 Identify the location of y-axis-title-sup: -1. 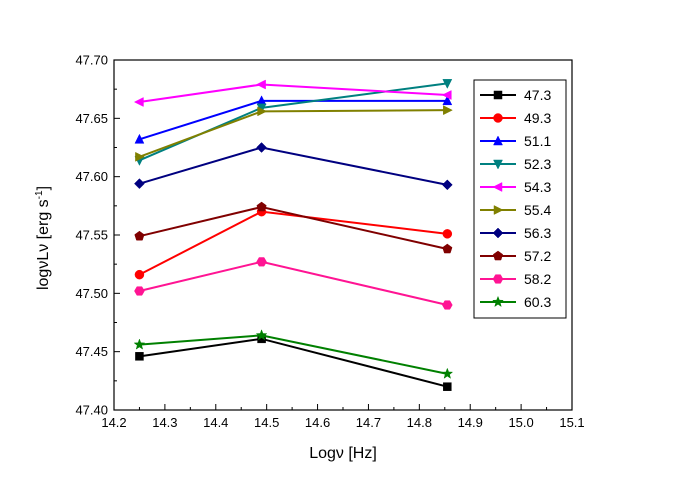
(39, 194).